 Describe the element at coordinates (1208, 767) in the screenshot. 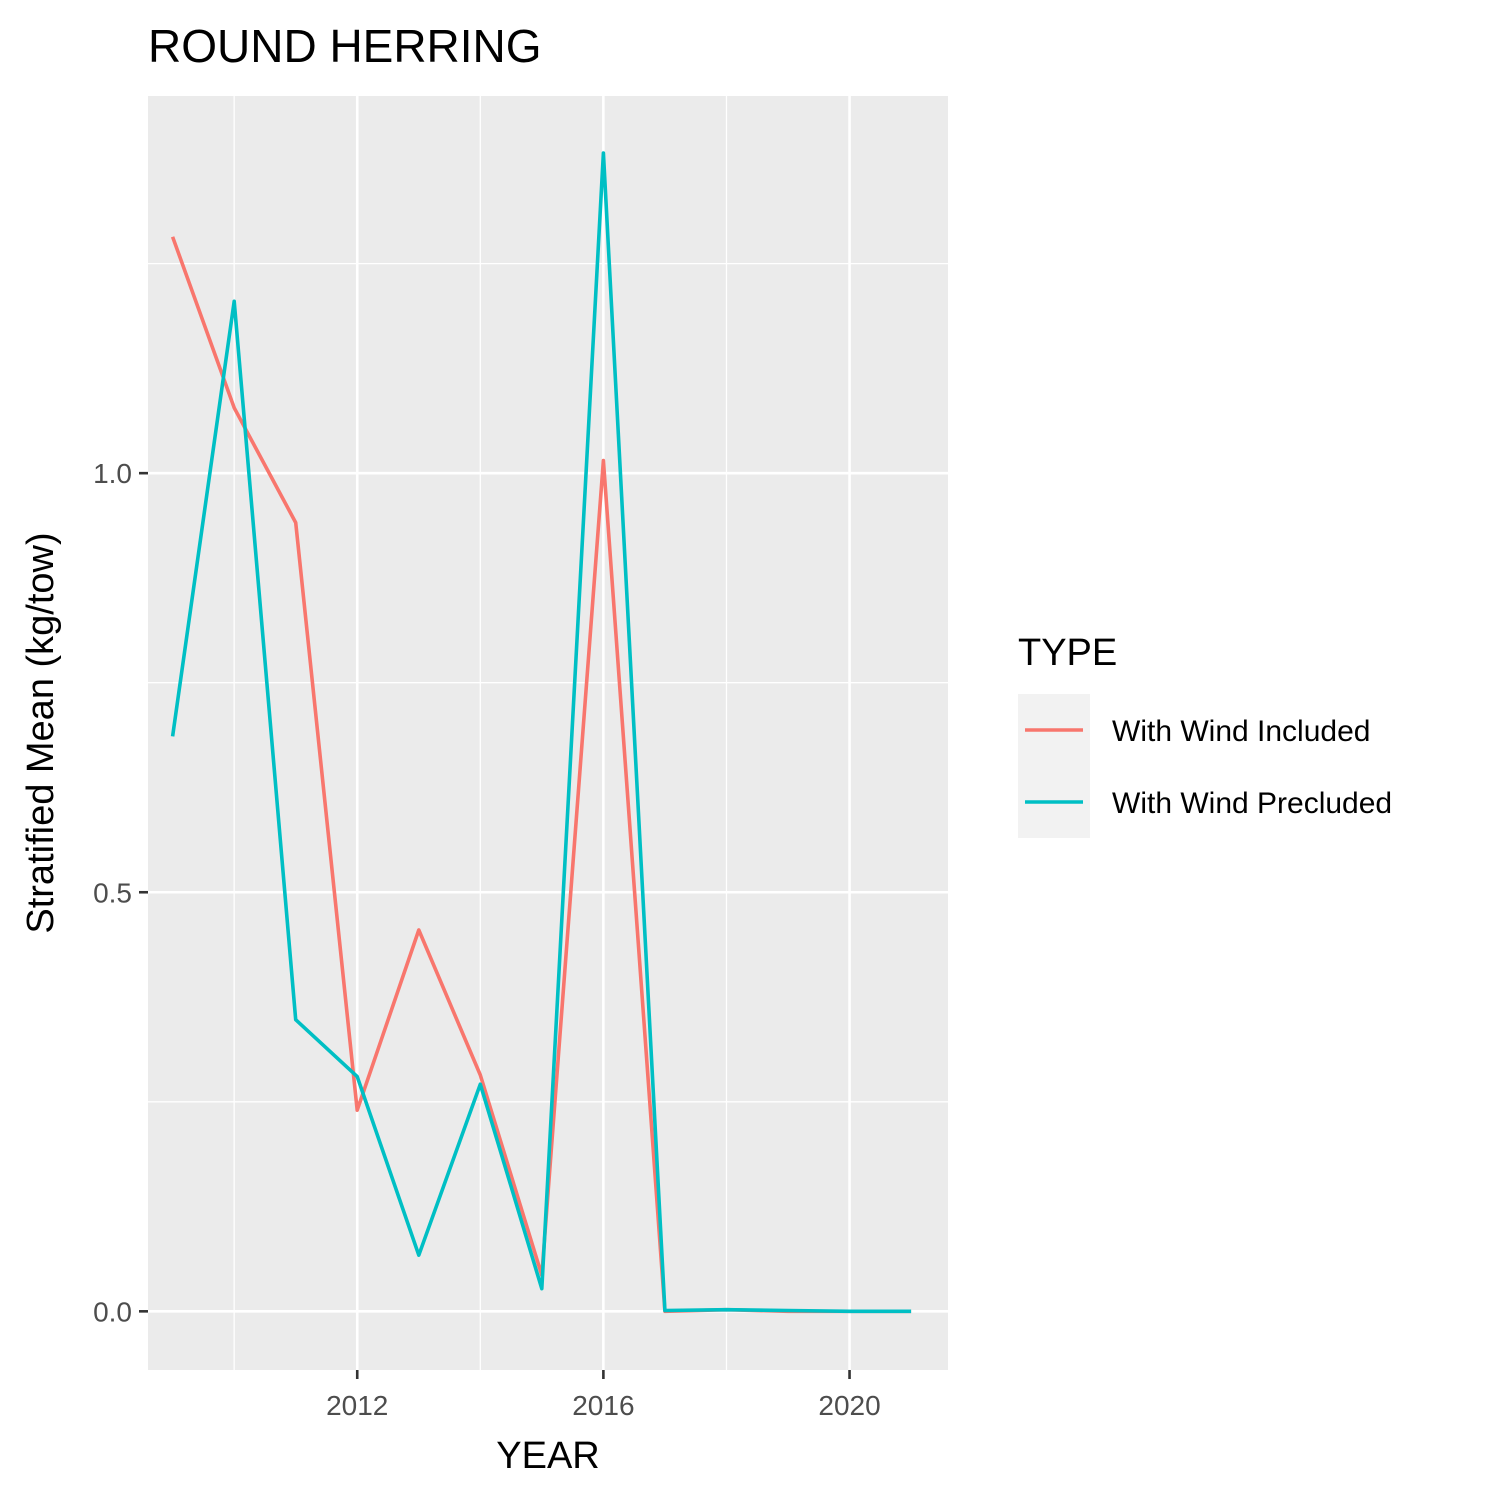

I see `legend-items: With Wind Included With Wind Precluded` at that location.